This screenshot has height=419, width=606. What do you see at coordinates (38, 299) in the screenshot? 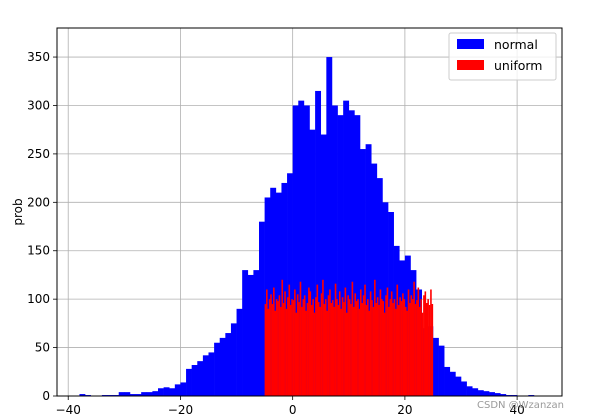
I see `y-tick-label: 100` at bounding box center [38, 299].